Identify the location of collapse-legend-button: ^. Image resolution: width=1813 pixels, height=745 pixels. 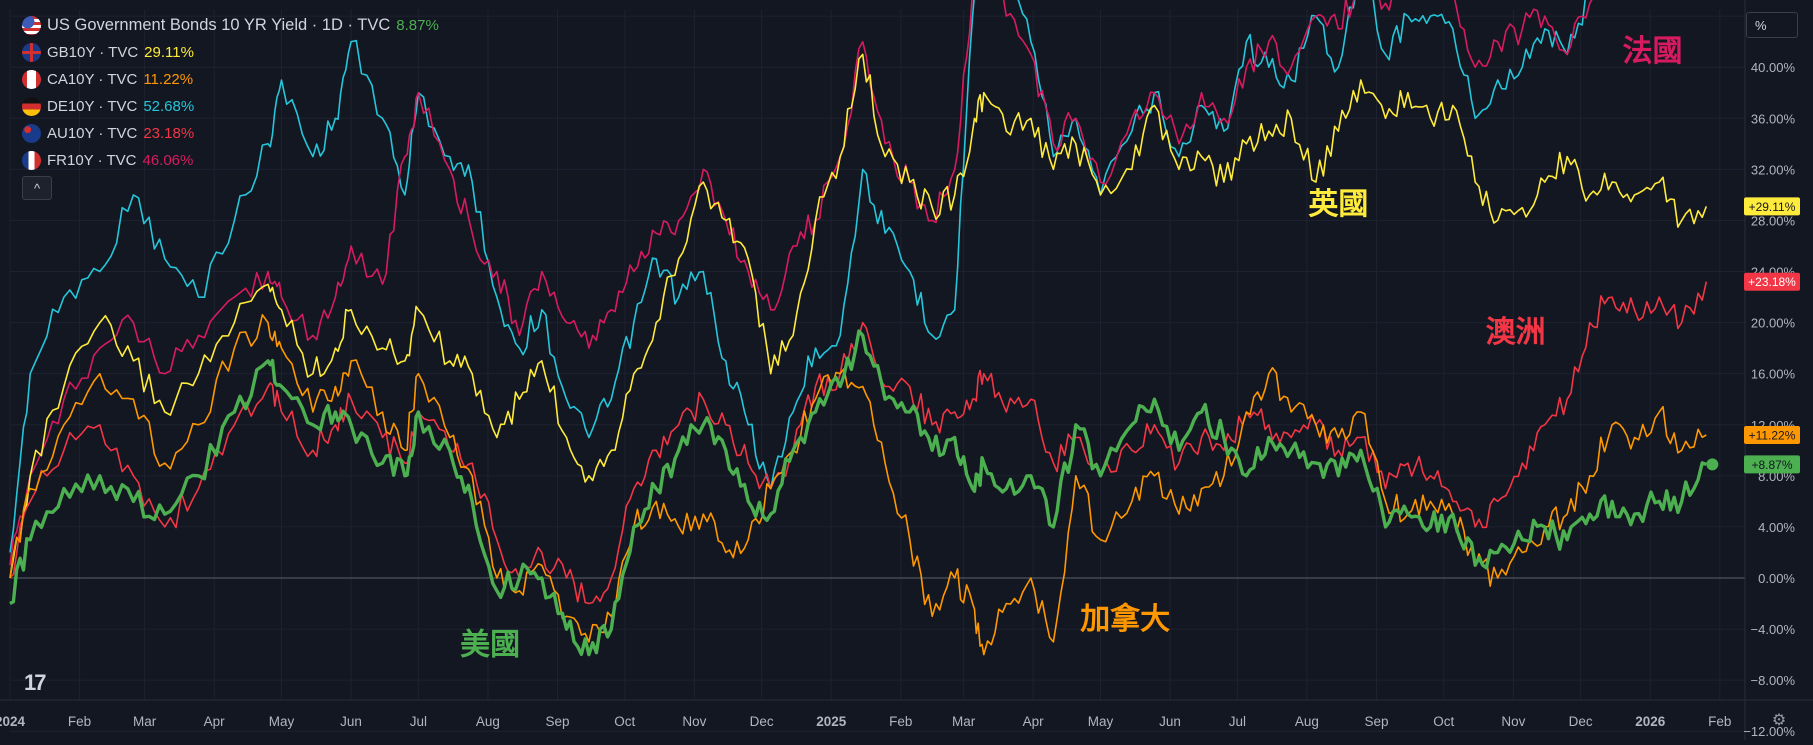
(37, 188).